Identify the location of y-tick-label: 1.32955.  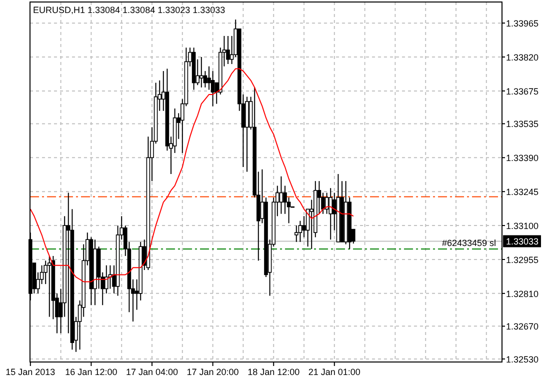
(522, 259).